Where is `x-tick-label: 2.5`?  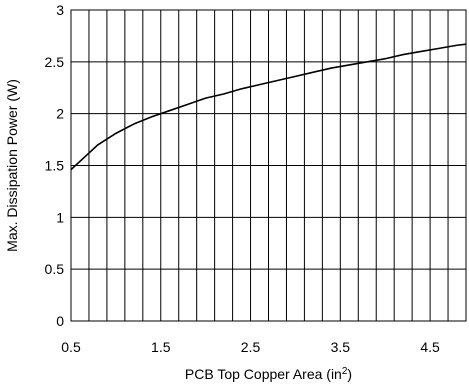
x-tick-label: 2.5 is located at coordinates (251, 347).